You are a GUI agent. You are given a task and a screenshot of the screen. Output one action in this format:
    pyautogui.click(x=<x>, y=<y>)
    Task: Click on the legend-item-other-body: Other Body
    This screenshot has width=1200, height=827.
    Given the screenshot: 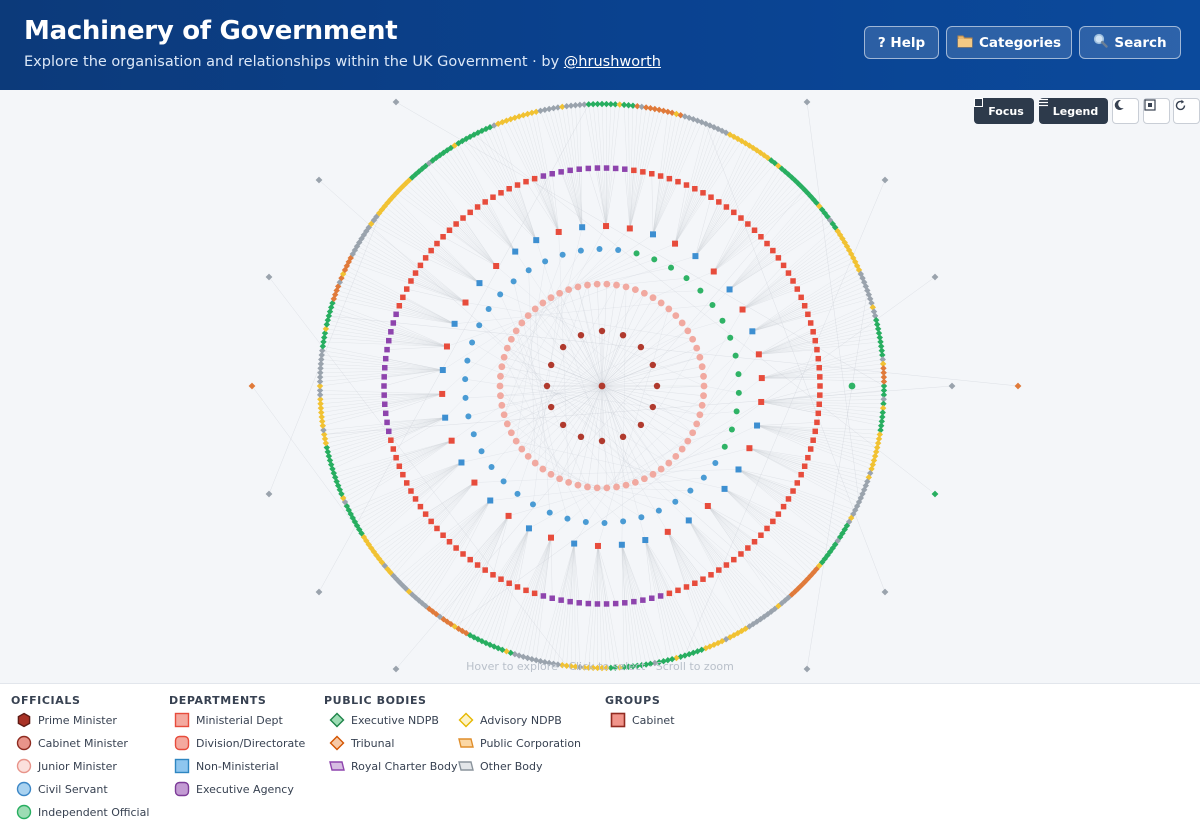 What is the action you would take?
    pyautogui.click(x=500, y=766)
    